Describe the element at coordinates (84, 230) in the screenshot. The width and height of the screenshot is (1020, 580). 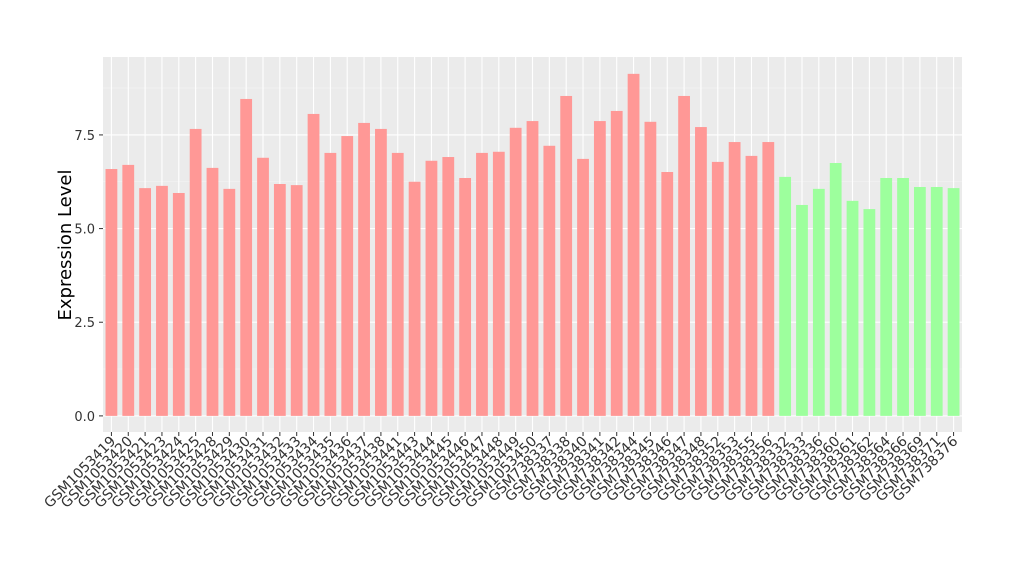
I see `y-tick-label: 5.0` at that location.